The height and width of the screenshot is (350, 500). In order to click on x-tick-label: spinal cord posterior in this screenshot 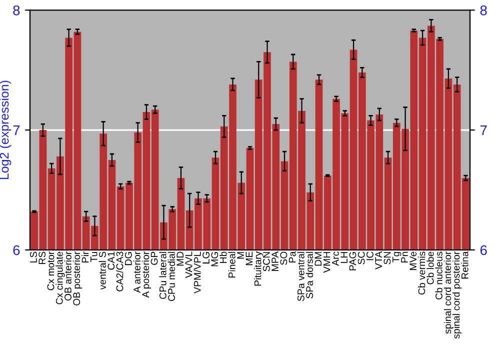, I will do `click(457, 295)`.